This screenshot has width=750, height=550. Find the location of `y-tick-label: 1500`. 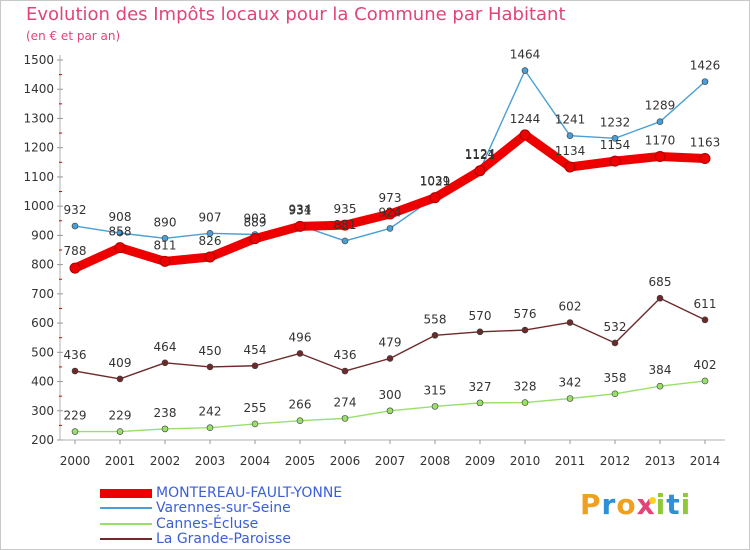

y-tick-label: 1500 is located at coordinates (38, 60).